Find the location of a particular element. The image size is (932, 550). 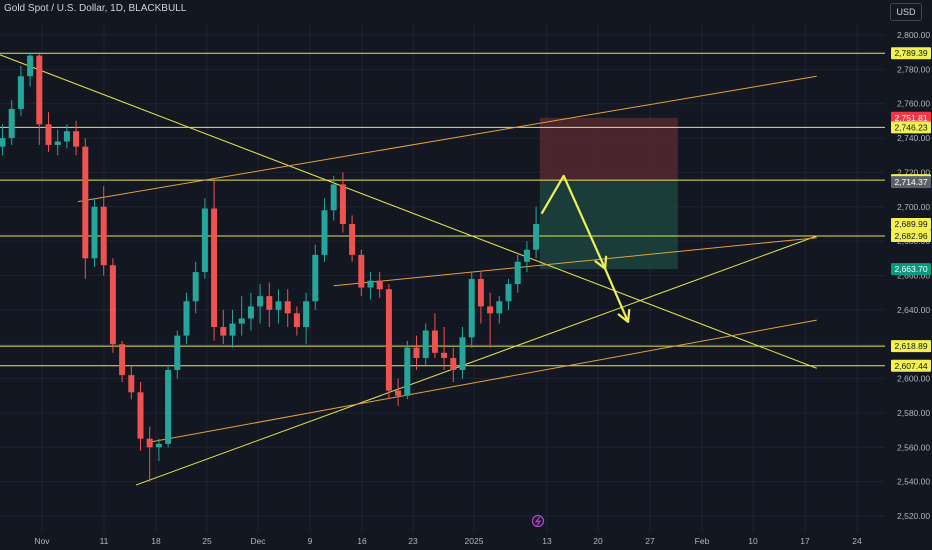

price-tag-label: 2,714.37 is located at coordinates (910, 182).